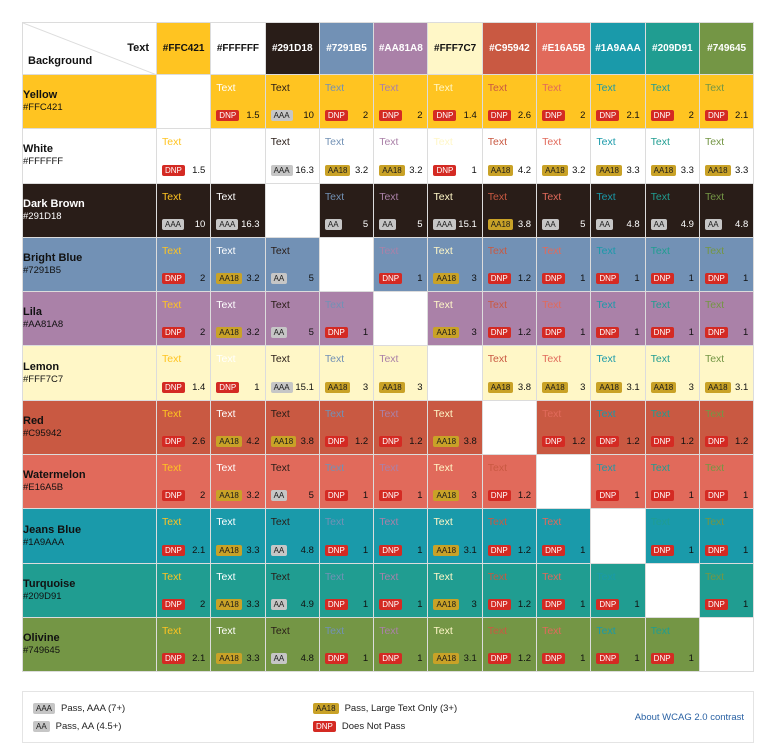  Describe the element at coordinates (42, 271) in the screenshot. I see `row-color-hex: #7291B5` at that location.